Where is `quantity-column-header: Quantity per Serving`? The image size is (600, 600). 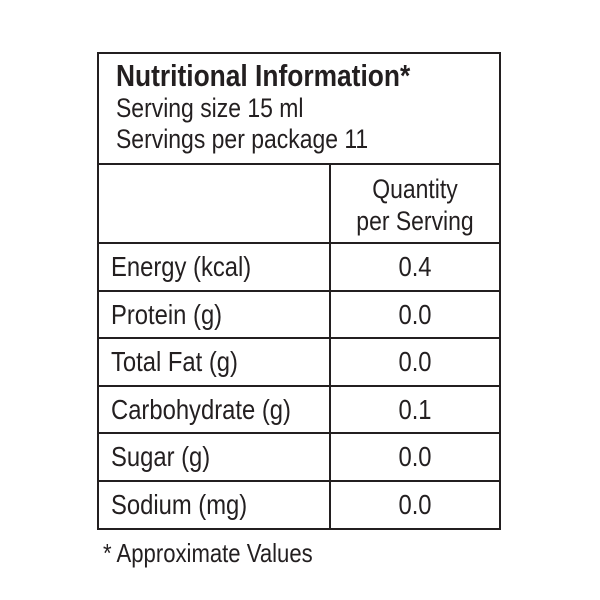 quantity-column-header: Quantity per Serving is located at coordinates (415, 204).